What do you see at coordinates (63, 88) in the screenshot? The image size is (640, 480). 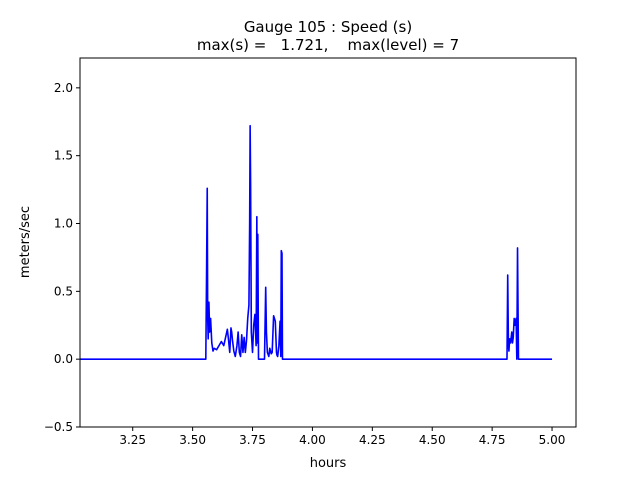 I see `y-tick-label: 2.0` at bounding box center [63, 88].